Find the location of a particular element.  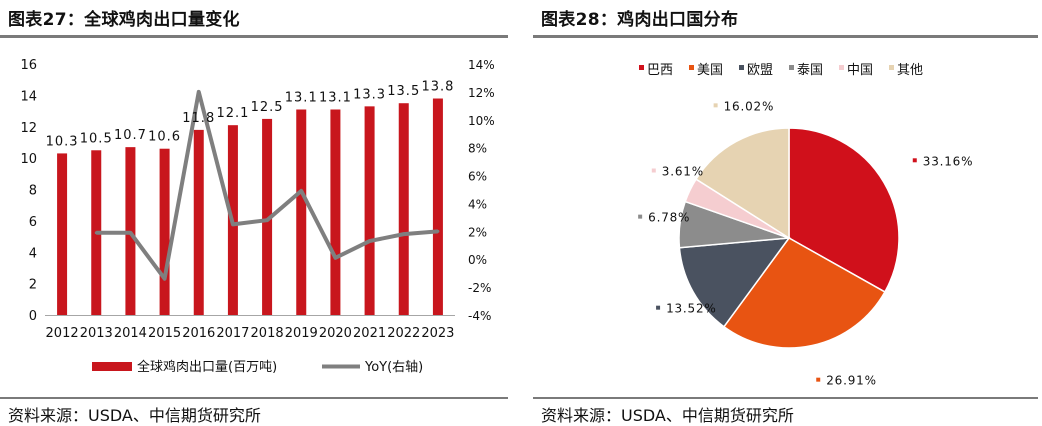

bar-data-label: 10.3 is located at coordinates (62, 141).